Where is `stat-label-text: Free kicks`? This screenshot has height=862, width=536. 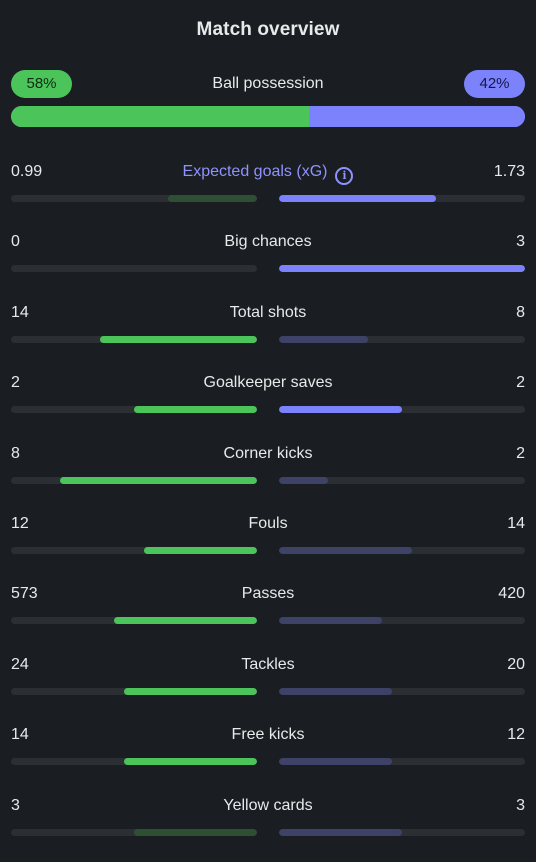
stat-label-text: Free kicks is located at coordinates (268, 735).